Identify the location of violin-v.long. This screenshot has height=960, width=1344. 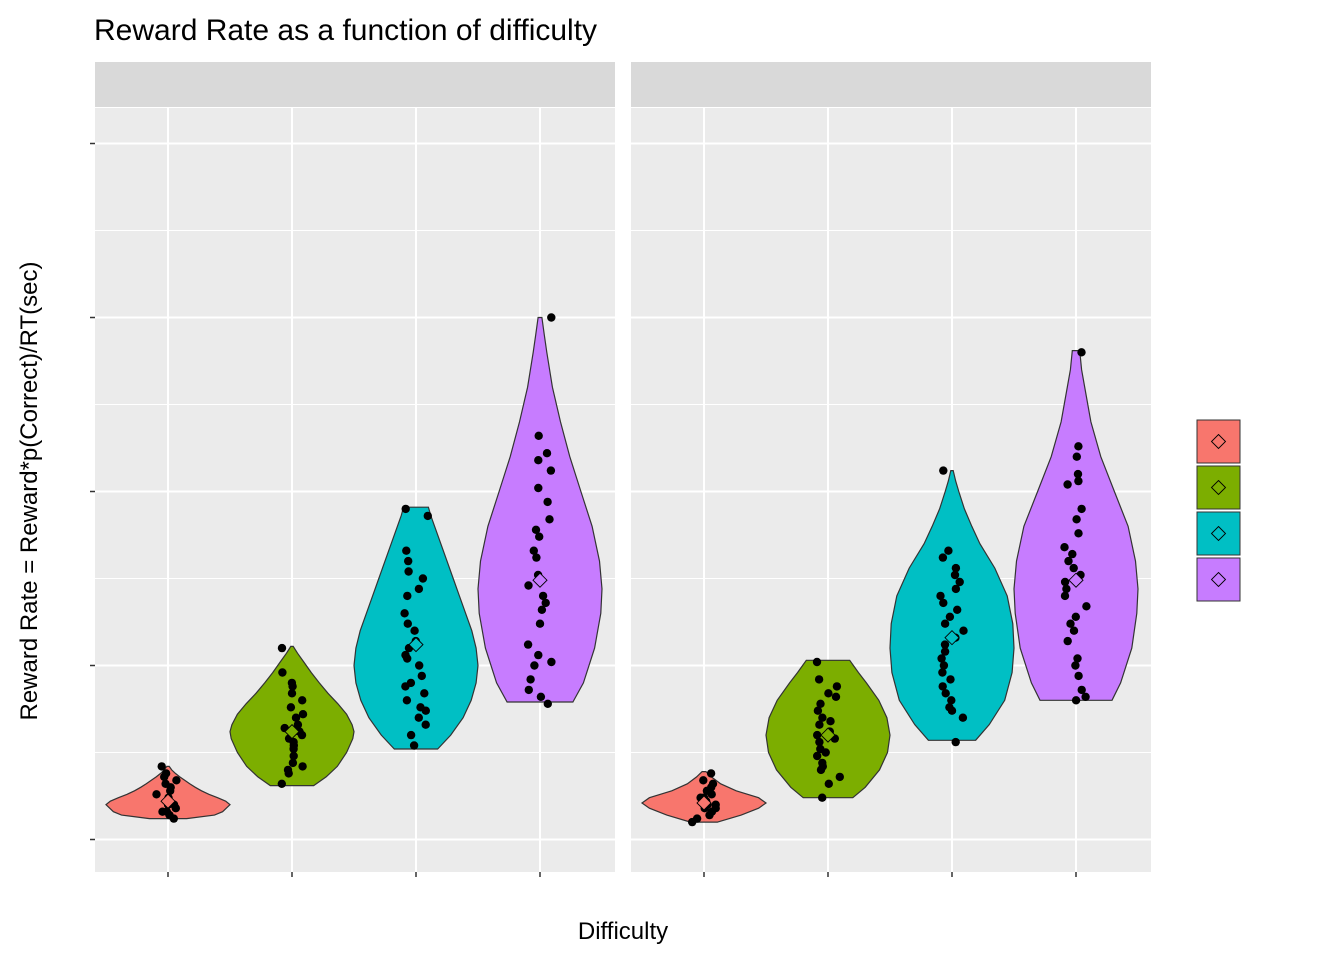
(540, 509).